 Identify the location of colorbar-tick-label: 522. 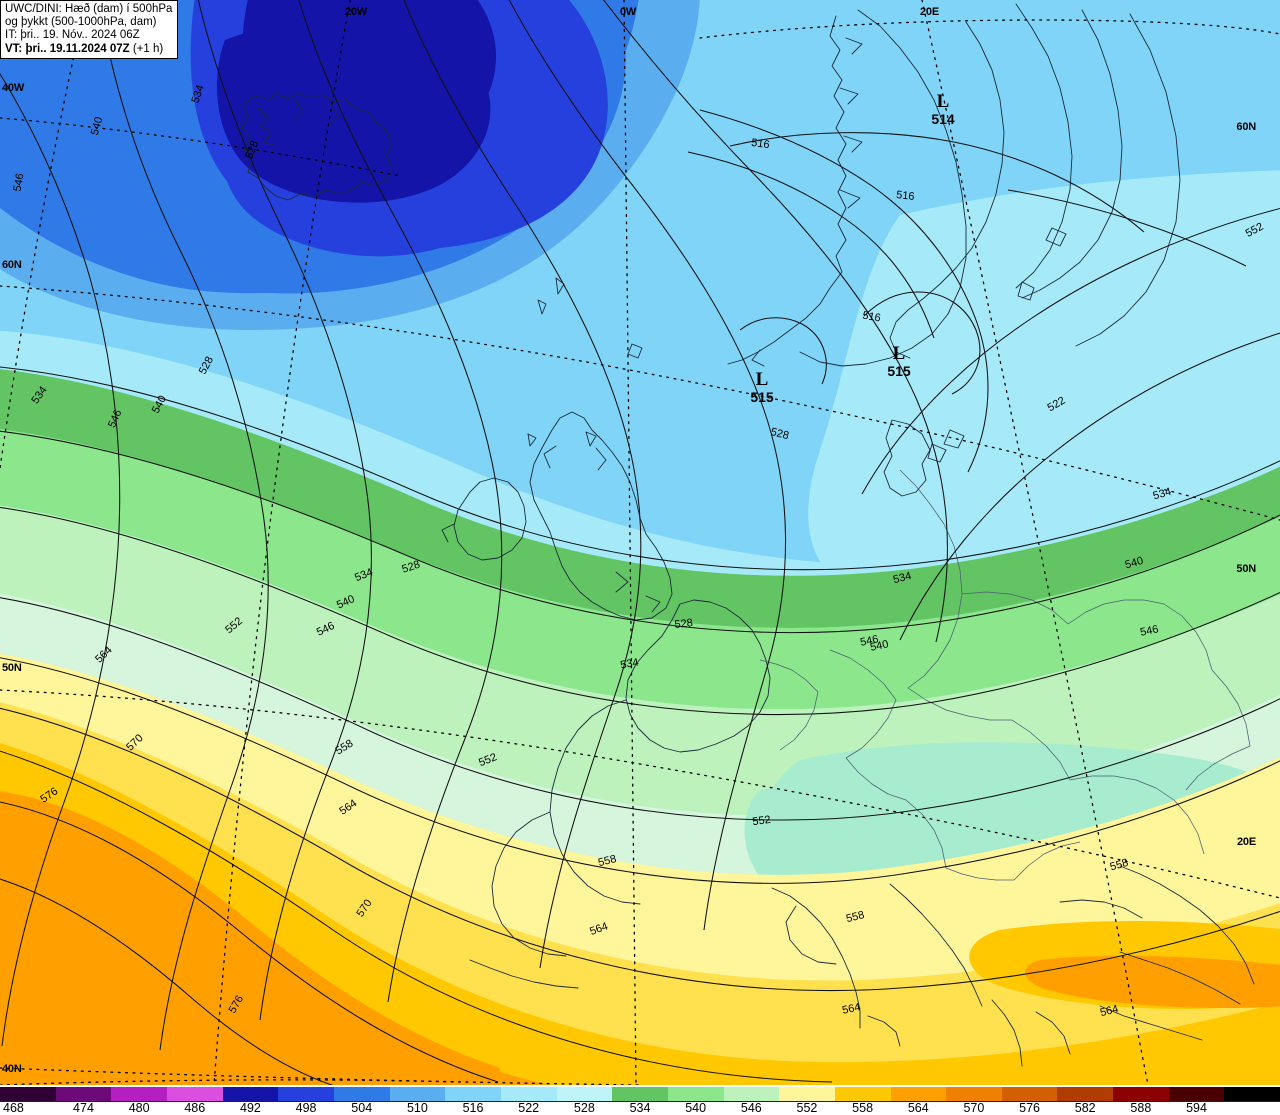
(529, 1108).